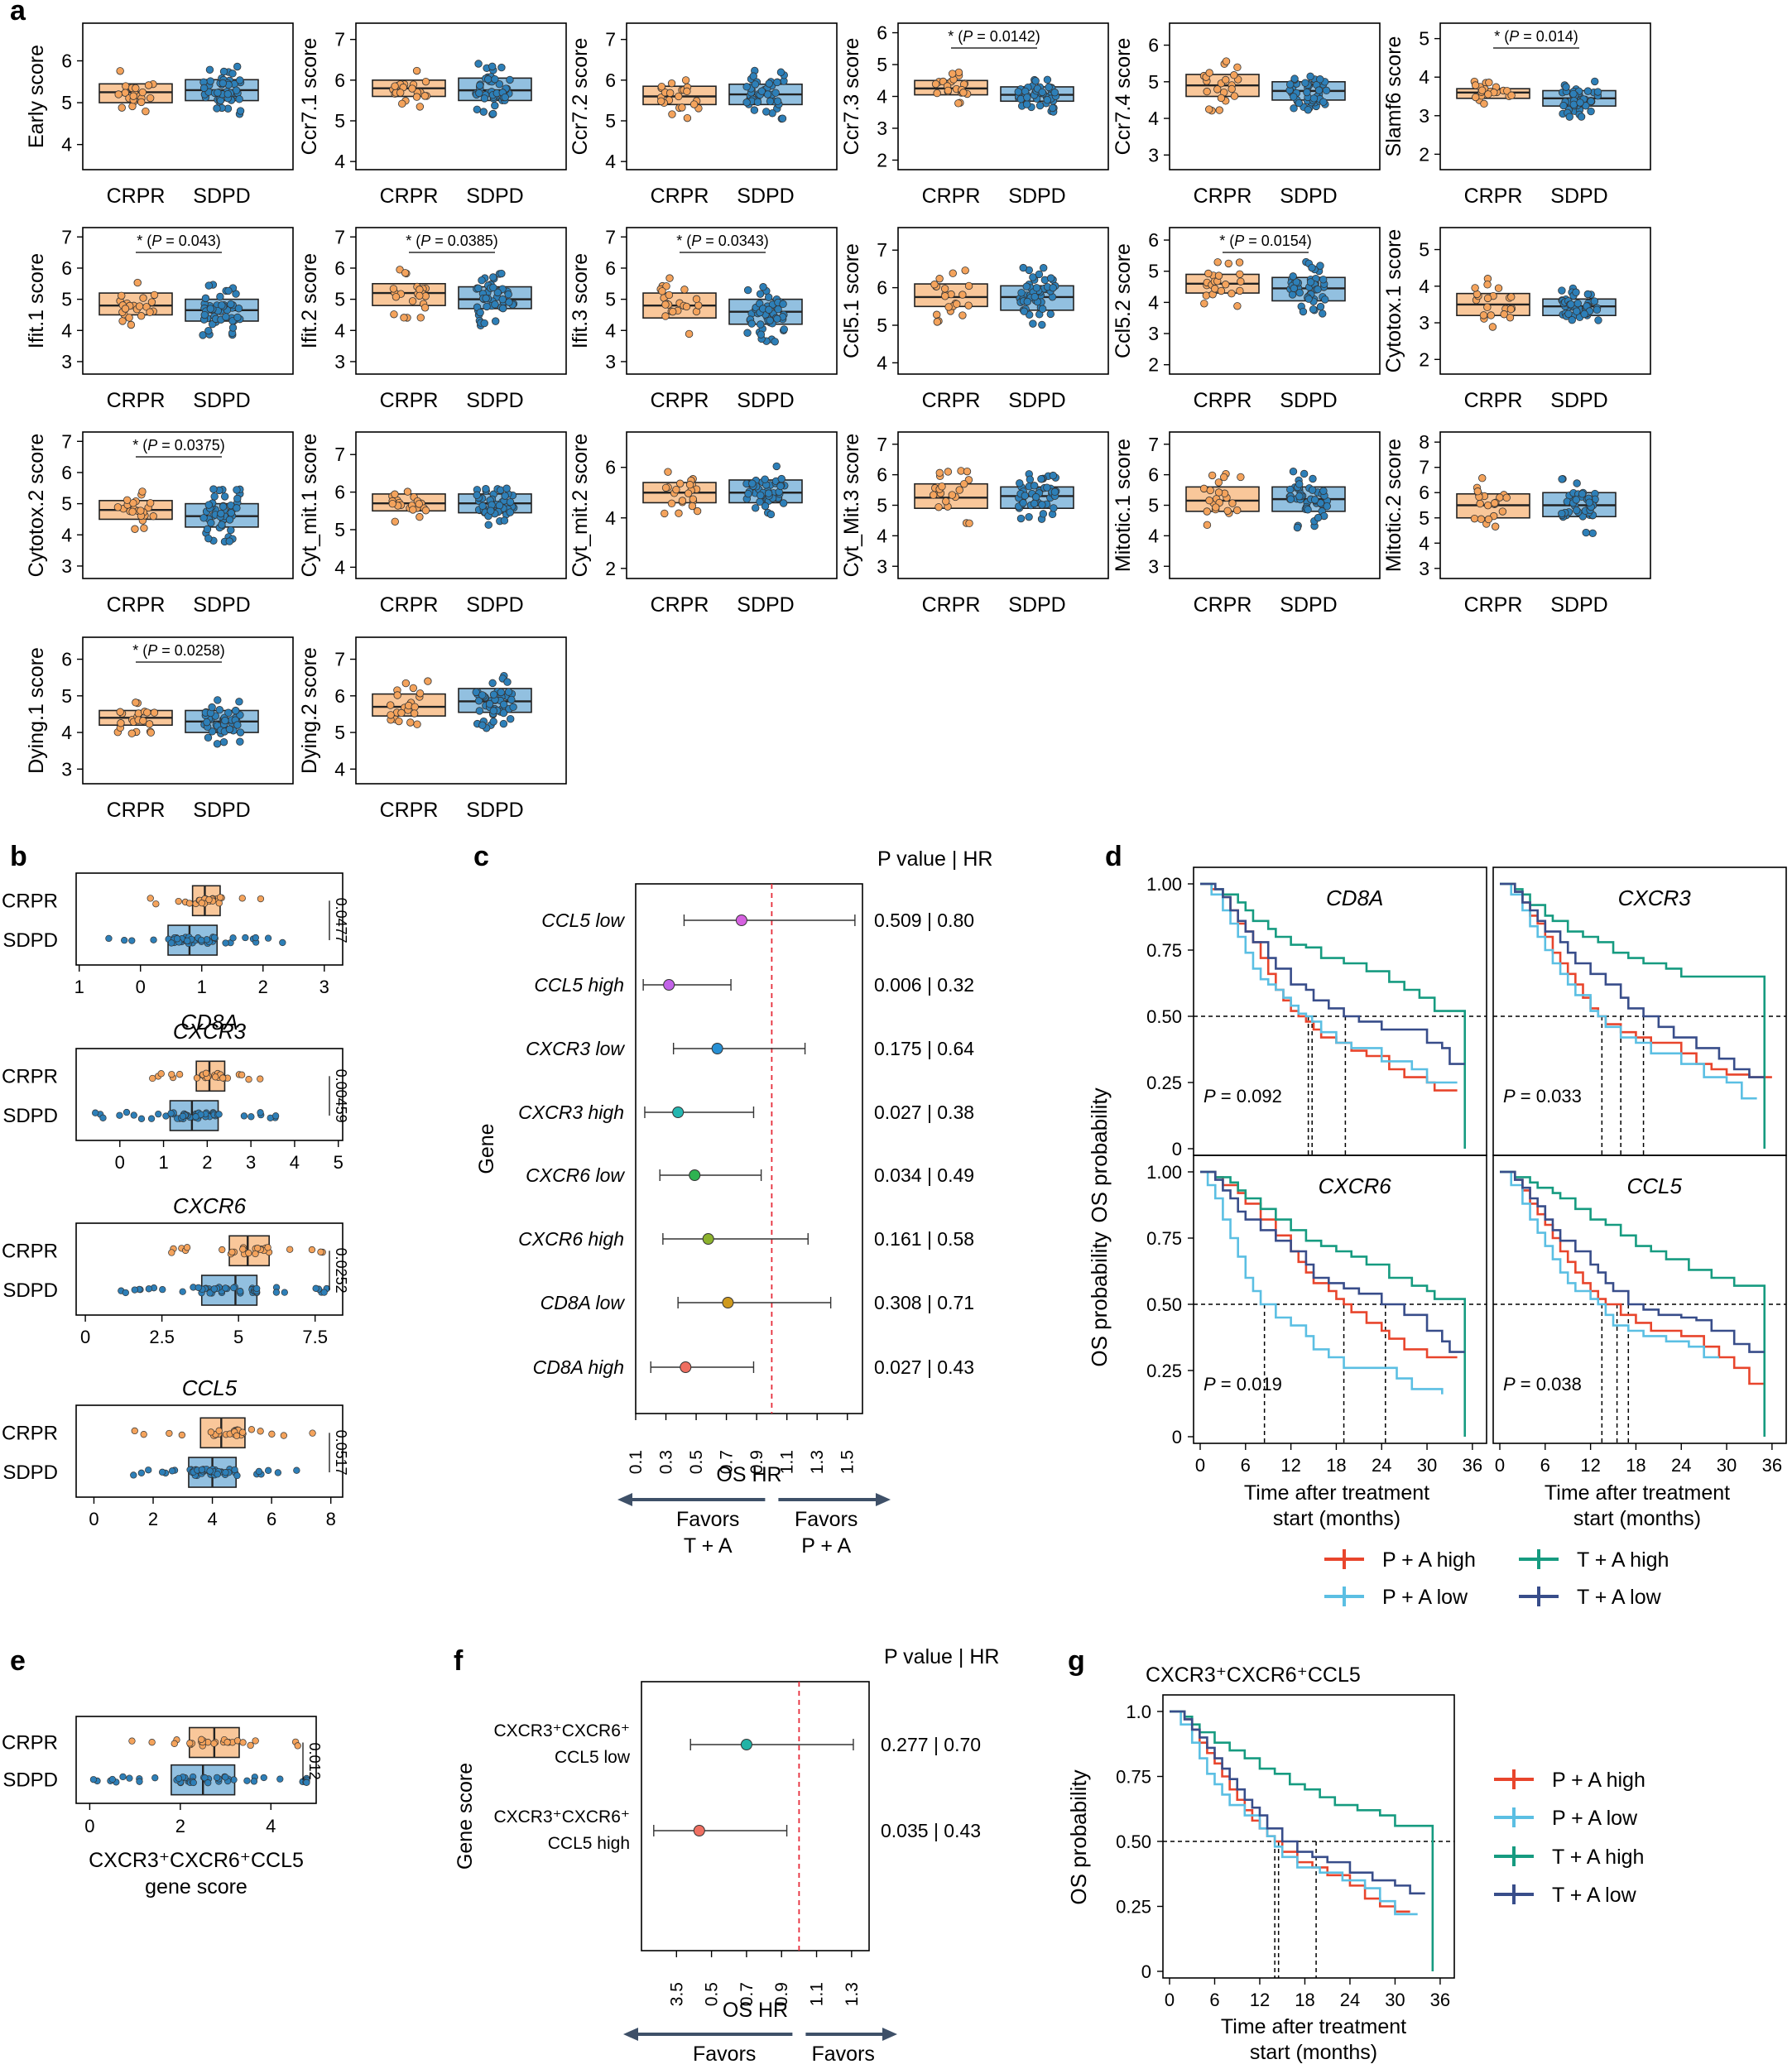  What do you see at coordinates (630, 2034) in the screenshot?
I see `arrow-left-head` at bounding box center [630, 2034].